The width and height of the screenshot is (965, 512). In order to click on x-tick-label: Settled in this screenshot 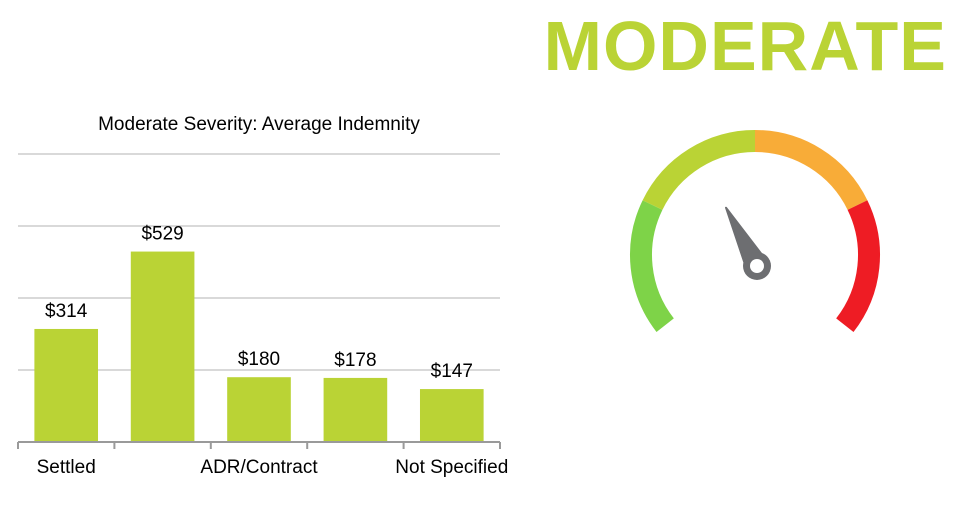, I will do `click(66, 467)`.